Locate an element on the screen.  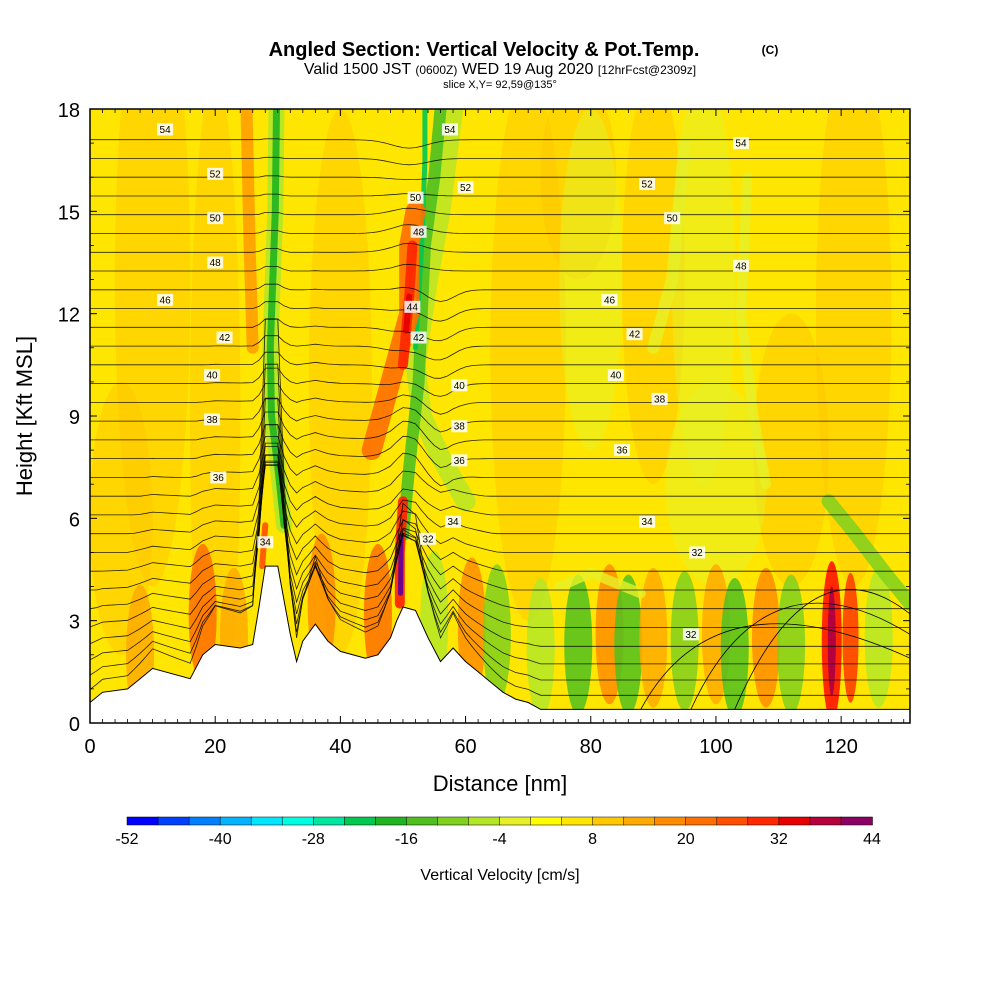
slice-label: slice X,Y= 92,59@135° is located at coordinates (500, 85).